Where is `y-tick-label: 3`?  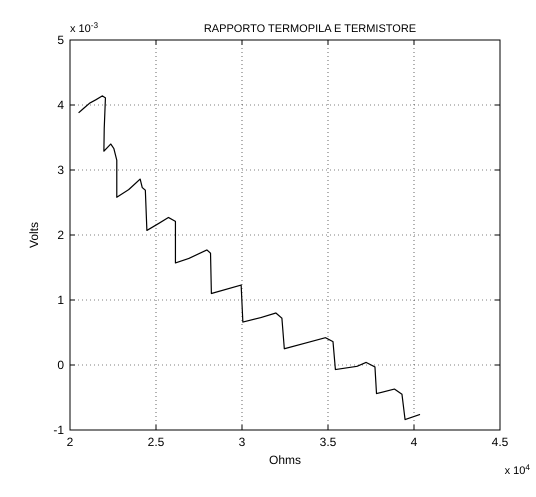 y-tick-label: 3 is located at coordinates (60, 170).